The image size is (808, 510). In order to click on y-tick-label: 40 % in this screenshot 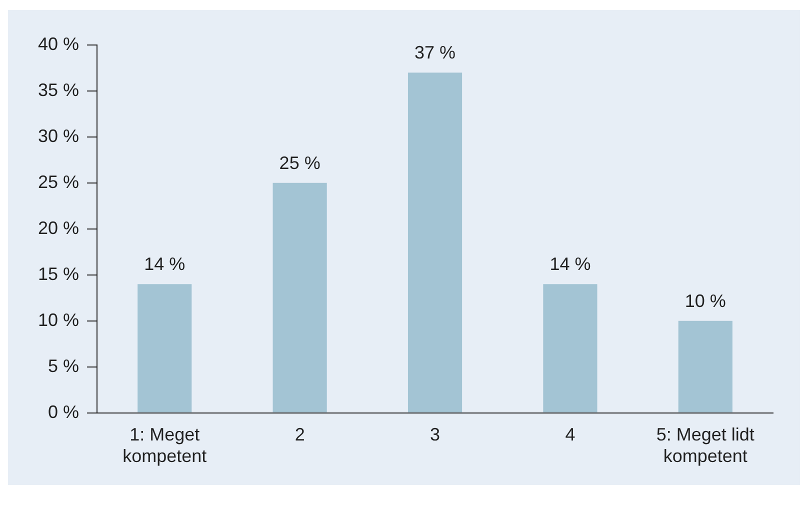, I will do `click(59, 44)`.